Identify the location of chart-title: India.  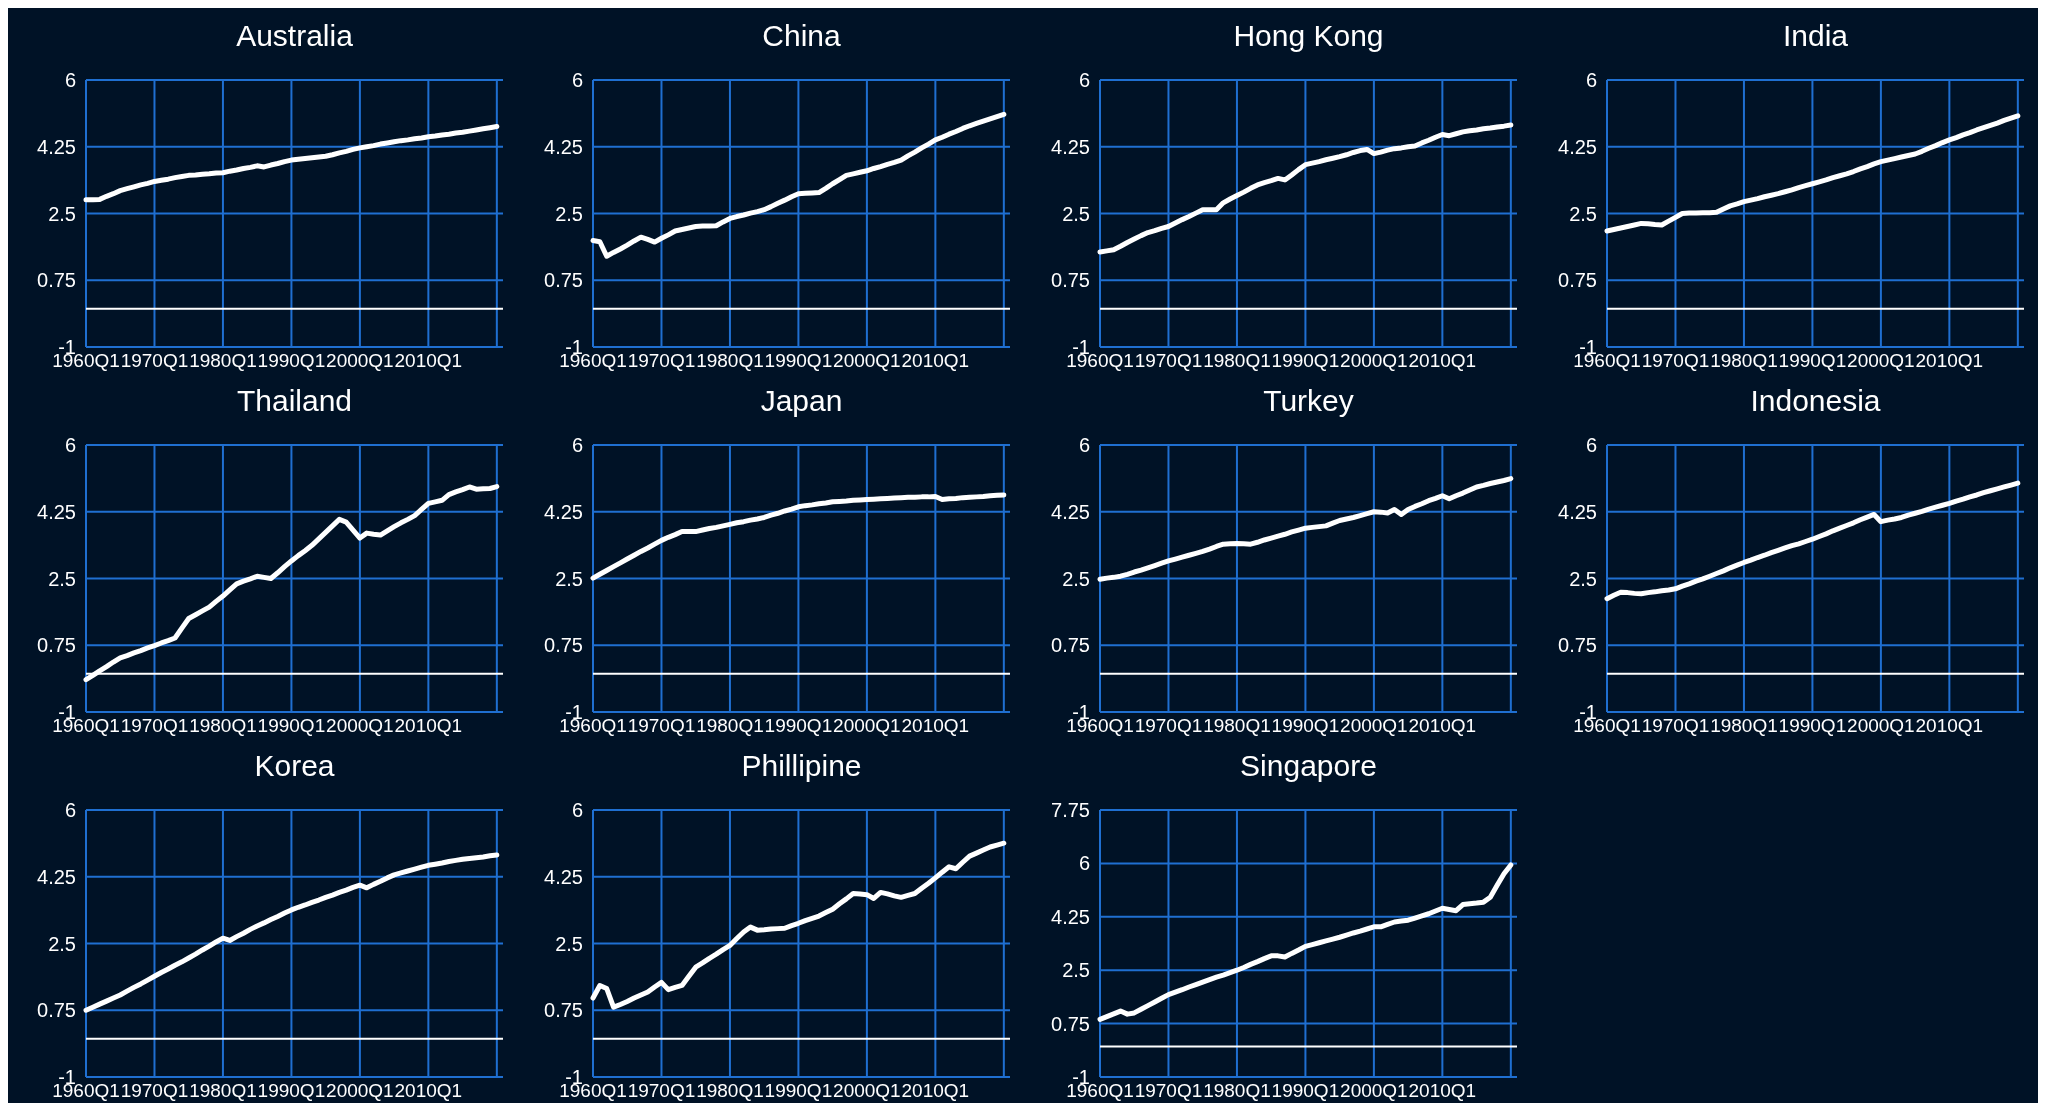
(1815, 35).